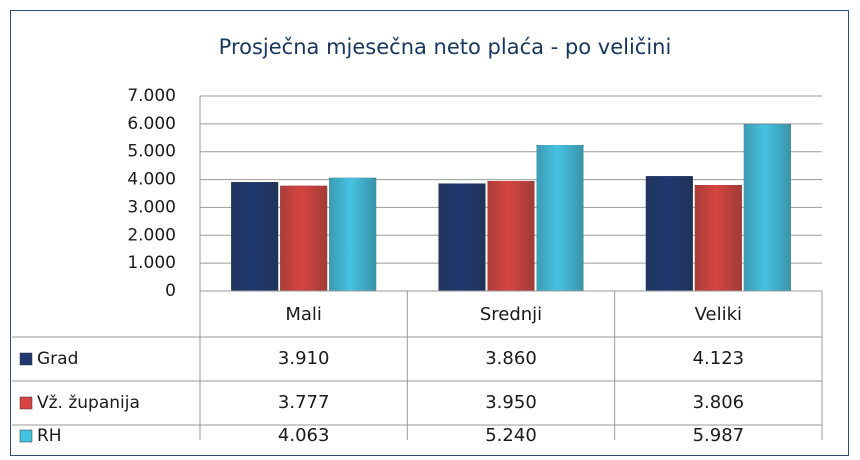 The image size is (860, 460). Describe the element at coordinates (511, 402) in the screenshot. I see `data-label: 3.950` at that location.